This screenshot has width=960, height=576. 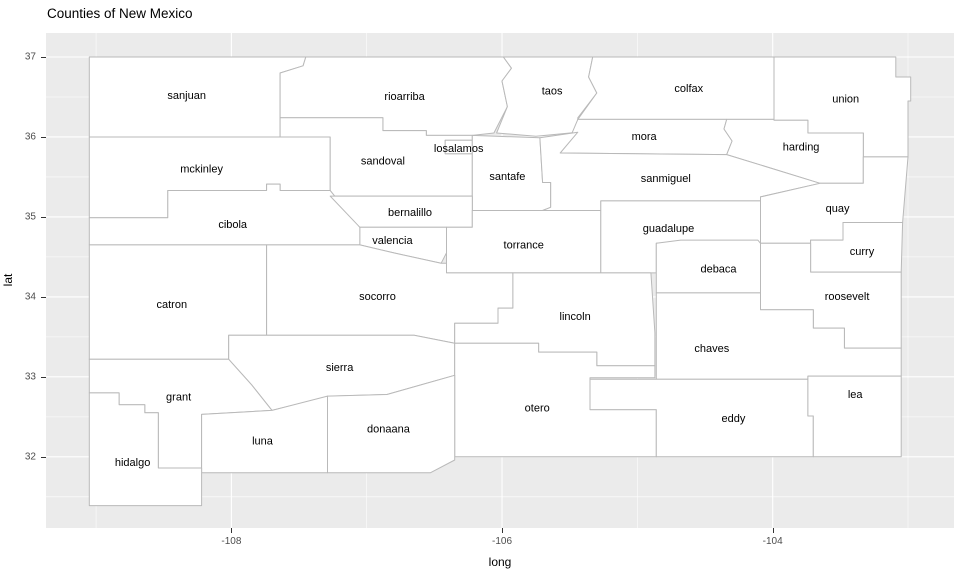 I want to click on county-label-union: union, so click(x=845, y=99).